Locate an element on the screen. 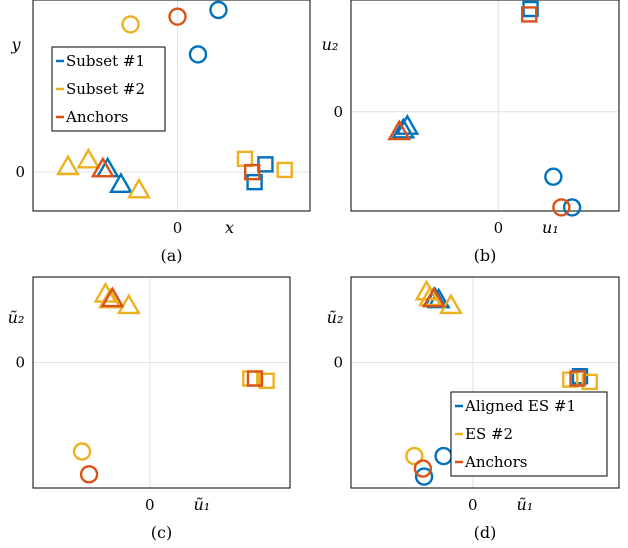 The height and width of the screenshot is (548, 628). series-subset1 is located at coordinates (486, 108).